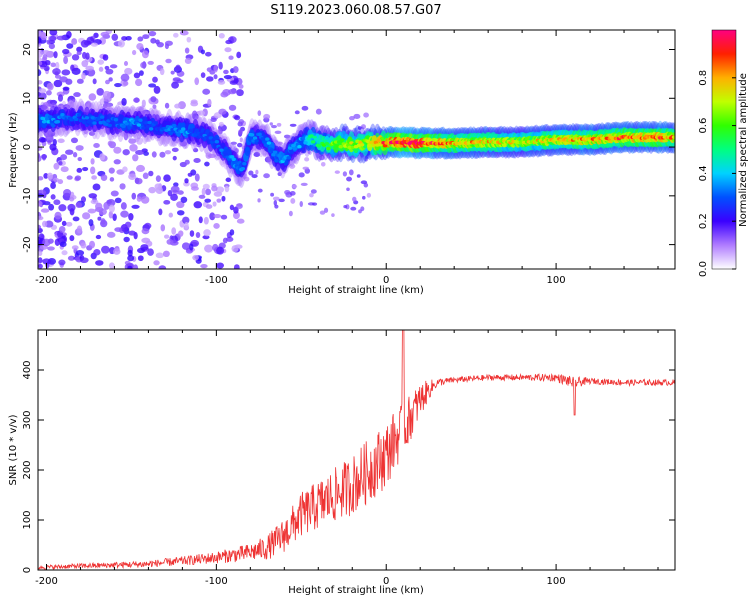 The height and width of the screenshot is (600, 750). I want to click on colorbar-tick-label: 0.0, so click(703, 269).